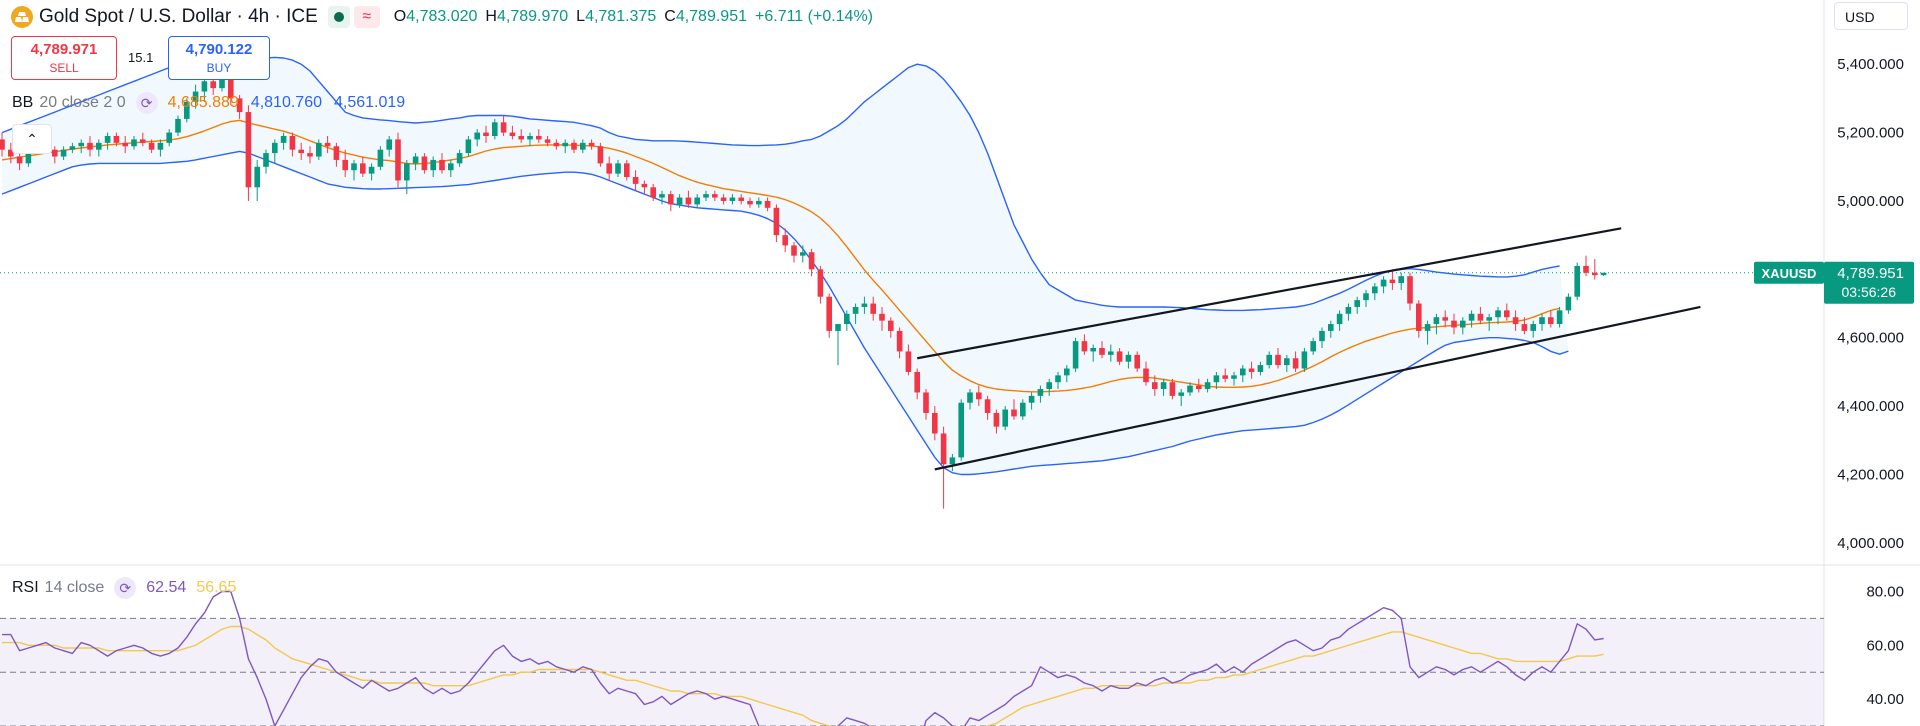 Image resolution: width=1920 pixels, height=726 pixels. I want to click on close-label: C, so click(670, 16).